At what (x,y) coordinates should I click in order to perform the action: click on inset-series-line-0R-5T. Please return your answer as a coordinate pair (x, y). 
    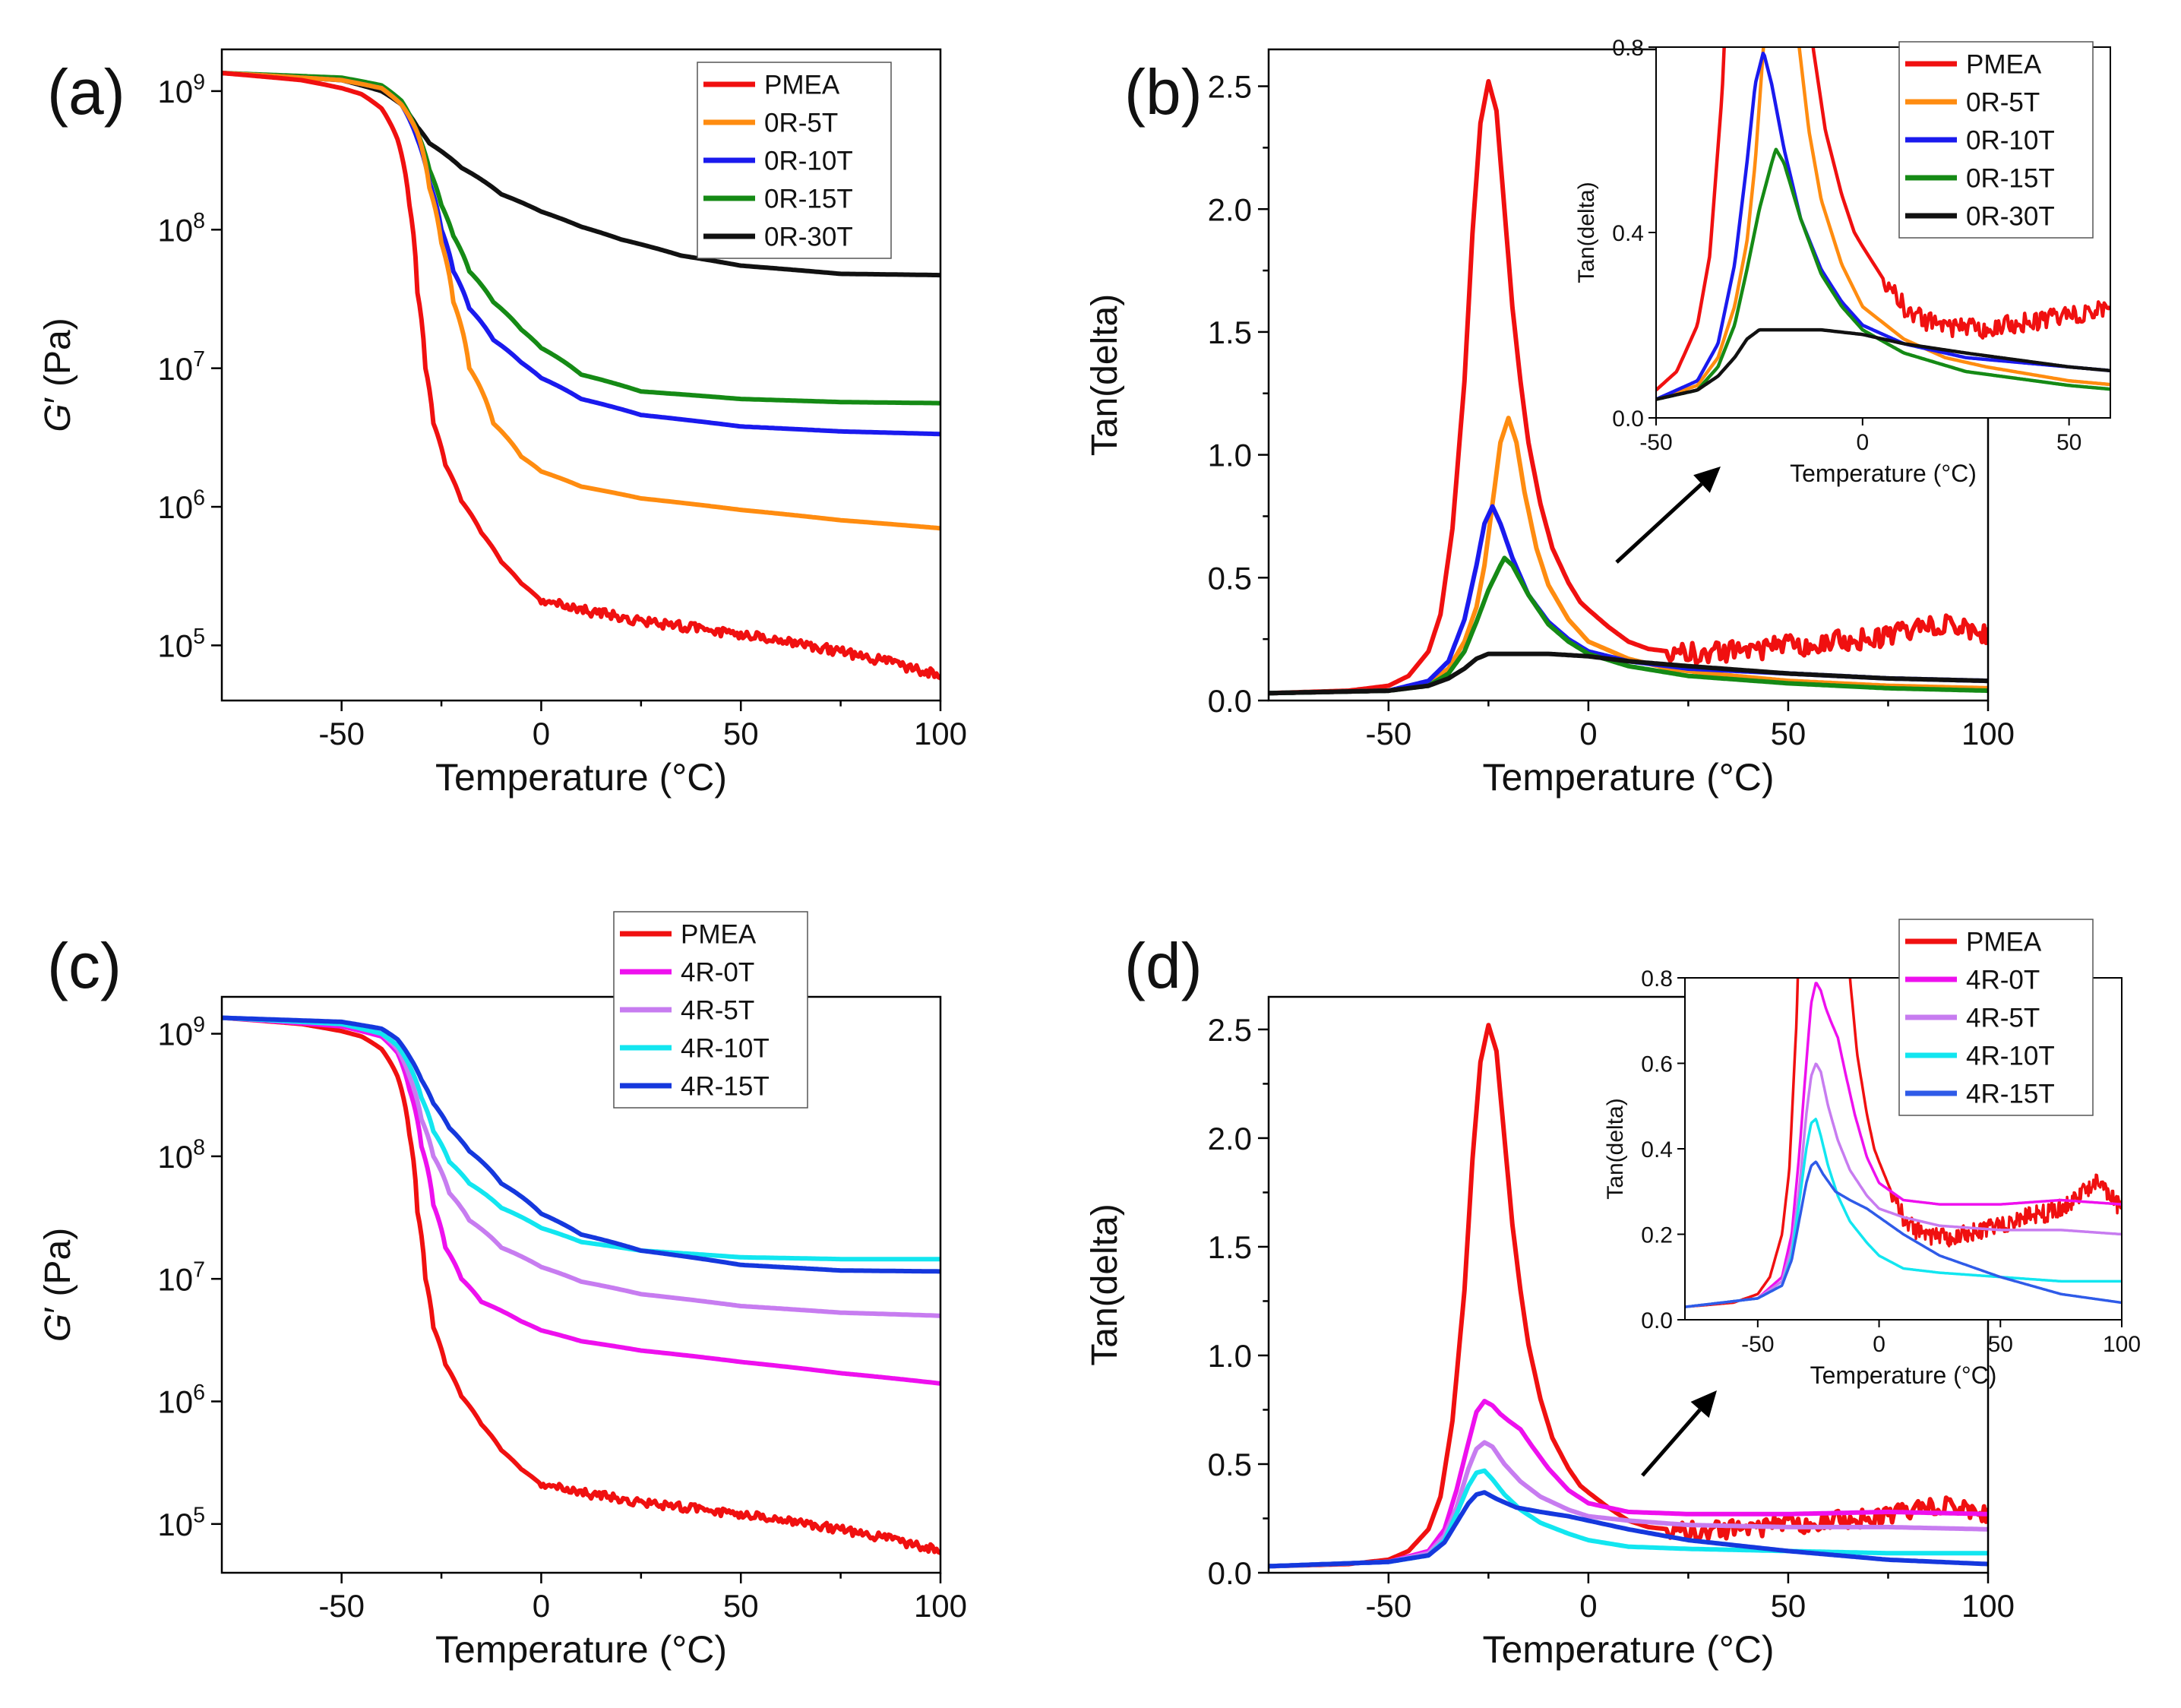
    Looking at the image, I should click on (1883, 224).